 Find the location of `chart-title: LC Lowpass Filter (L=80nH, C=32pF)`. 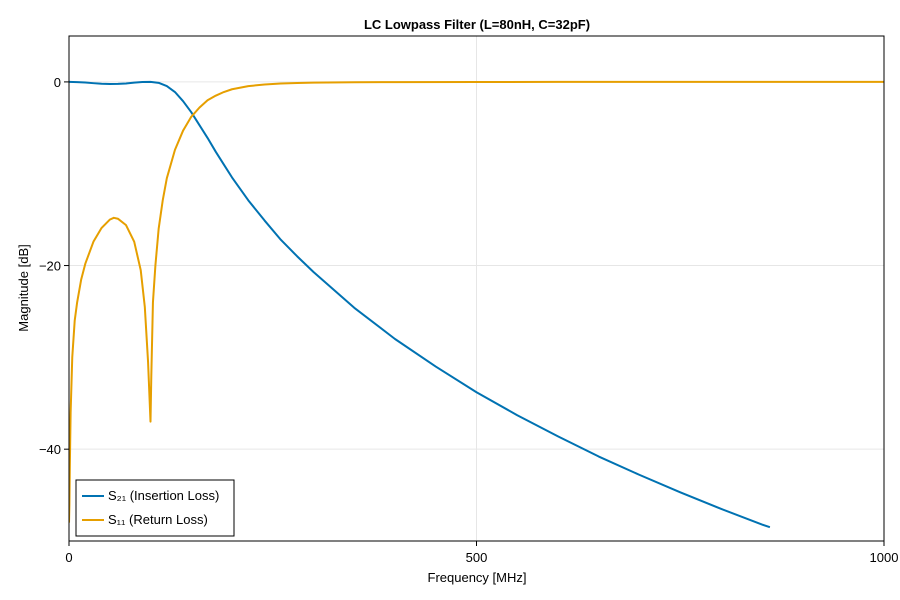

chart-title: LC Lowpass Filter (L=80nH, C=32pF) is located at coordinates (477, 24).